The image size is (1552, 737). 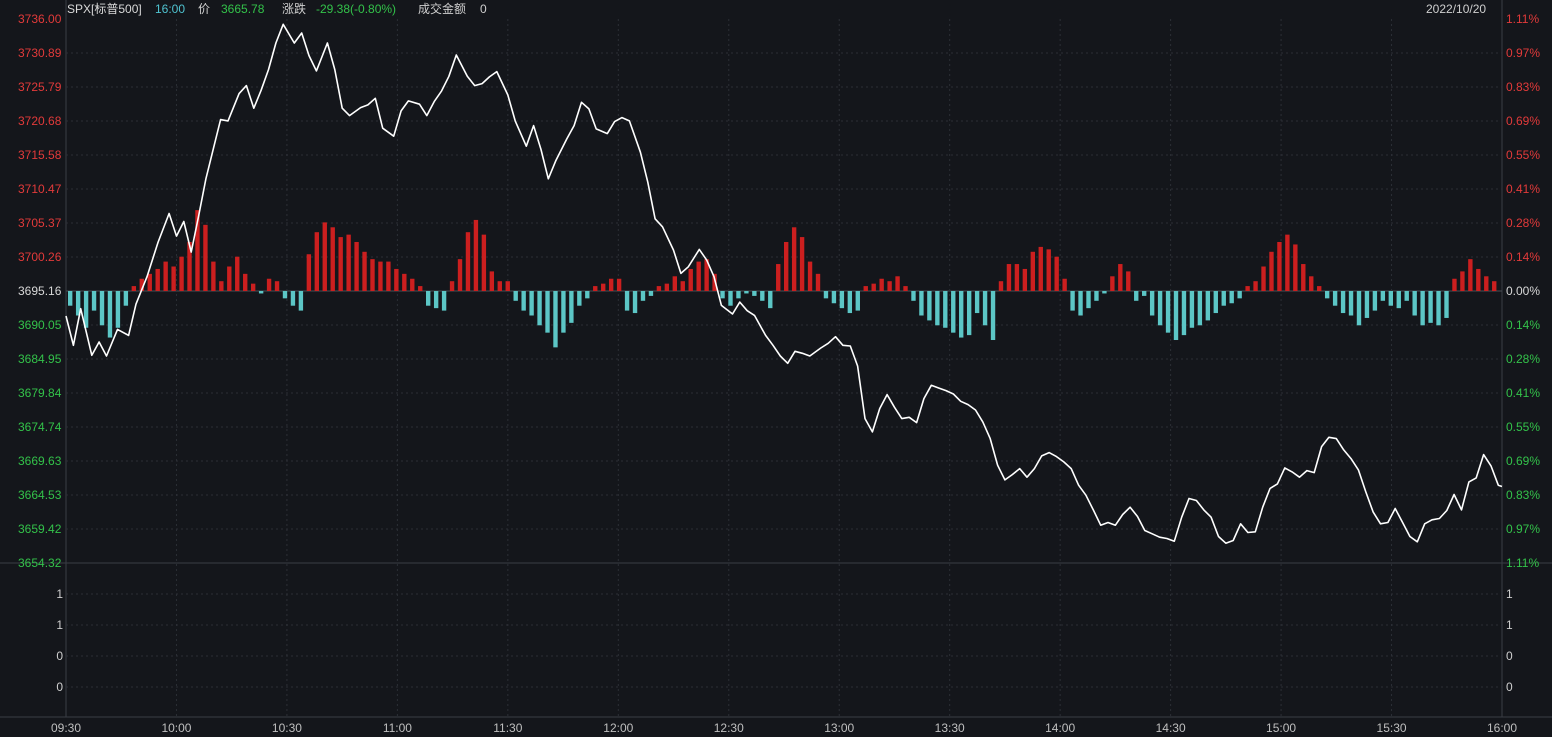 I want to click on y-tick-left: 3730.89, so click(x=40, y=53).